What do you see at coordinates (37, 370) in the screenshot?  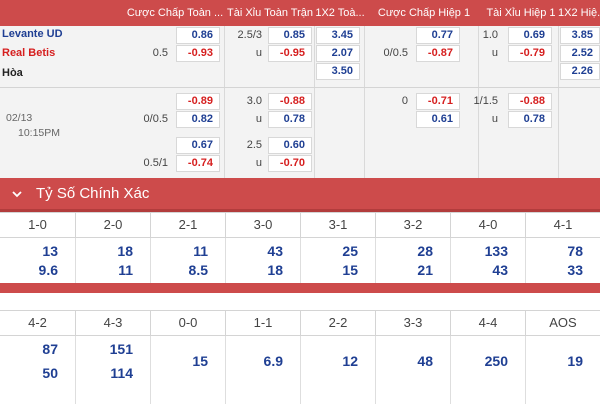 I see `score-odds-cell: 87 50` at bounding box center [37, 370].